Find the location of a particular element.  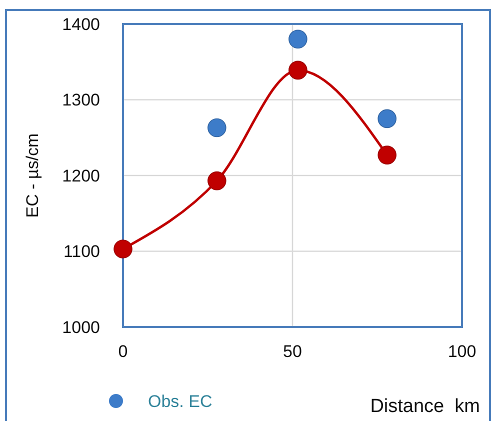

y-tick-label: 1000 is located at coordinates (81, 327).